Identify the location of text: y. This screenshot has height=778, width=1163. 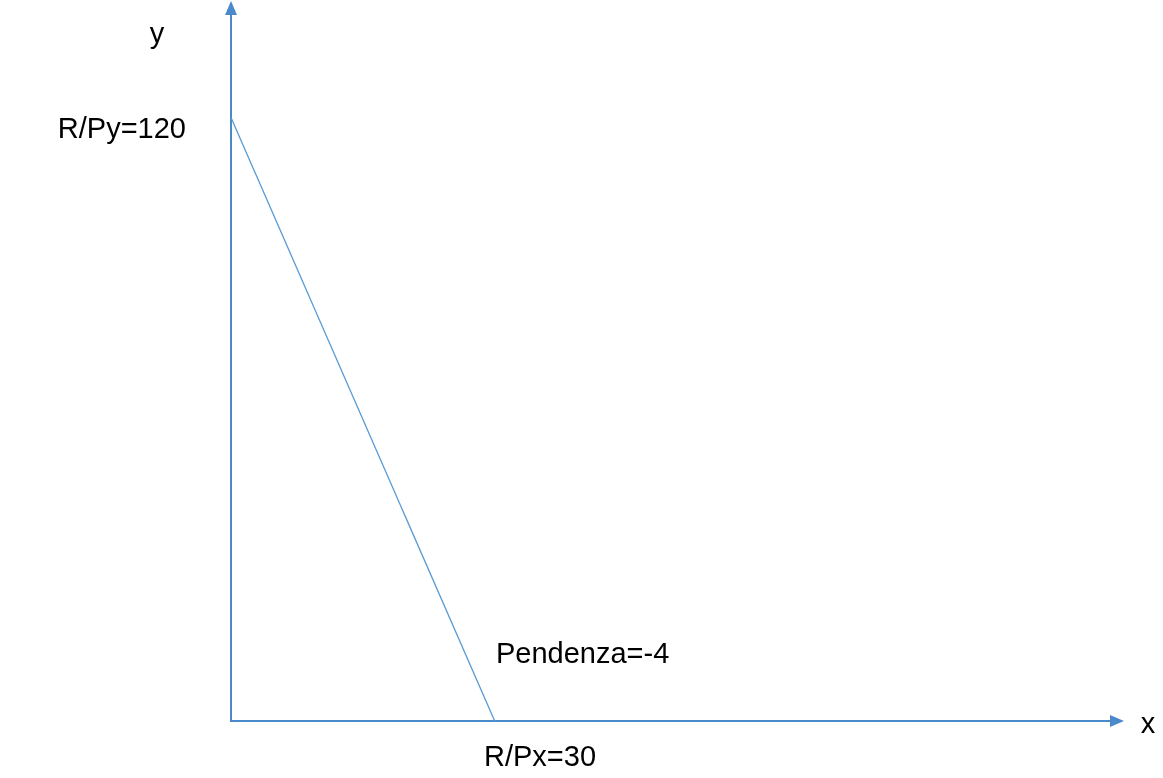
(157, 33).